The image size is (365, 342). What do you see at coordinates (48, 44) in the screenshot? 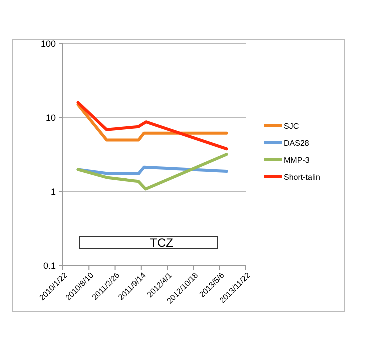
I see `y-tick-label: 100` at bounding box center [48, 44].